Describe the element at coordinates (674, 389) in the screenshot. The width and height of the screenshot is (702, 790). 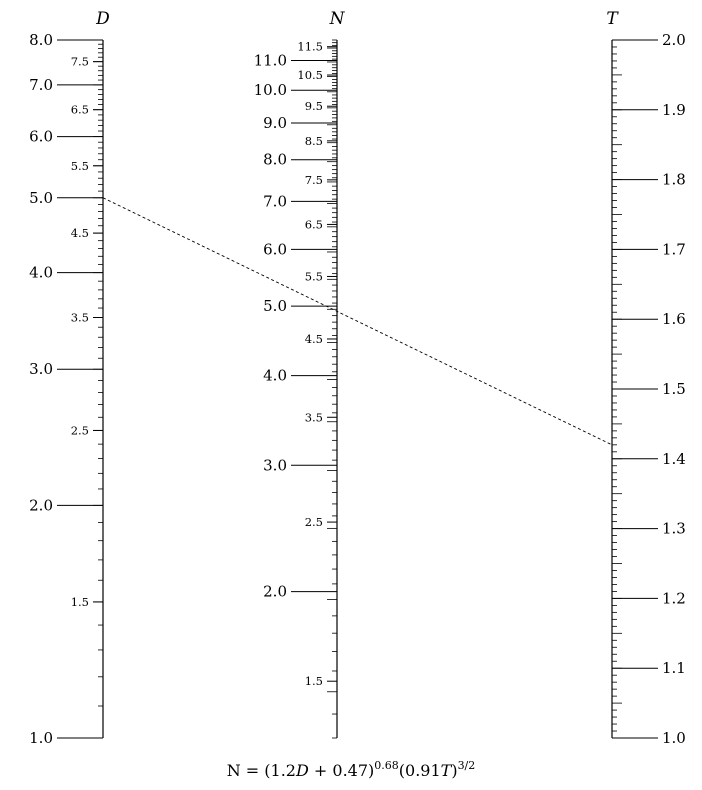
I see `scale-t-label: 1.5` at that location.